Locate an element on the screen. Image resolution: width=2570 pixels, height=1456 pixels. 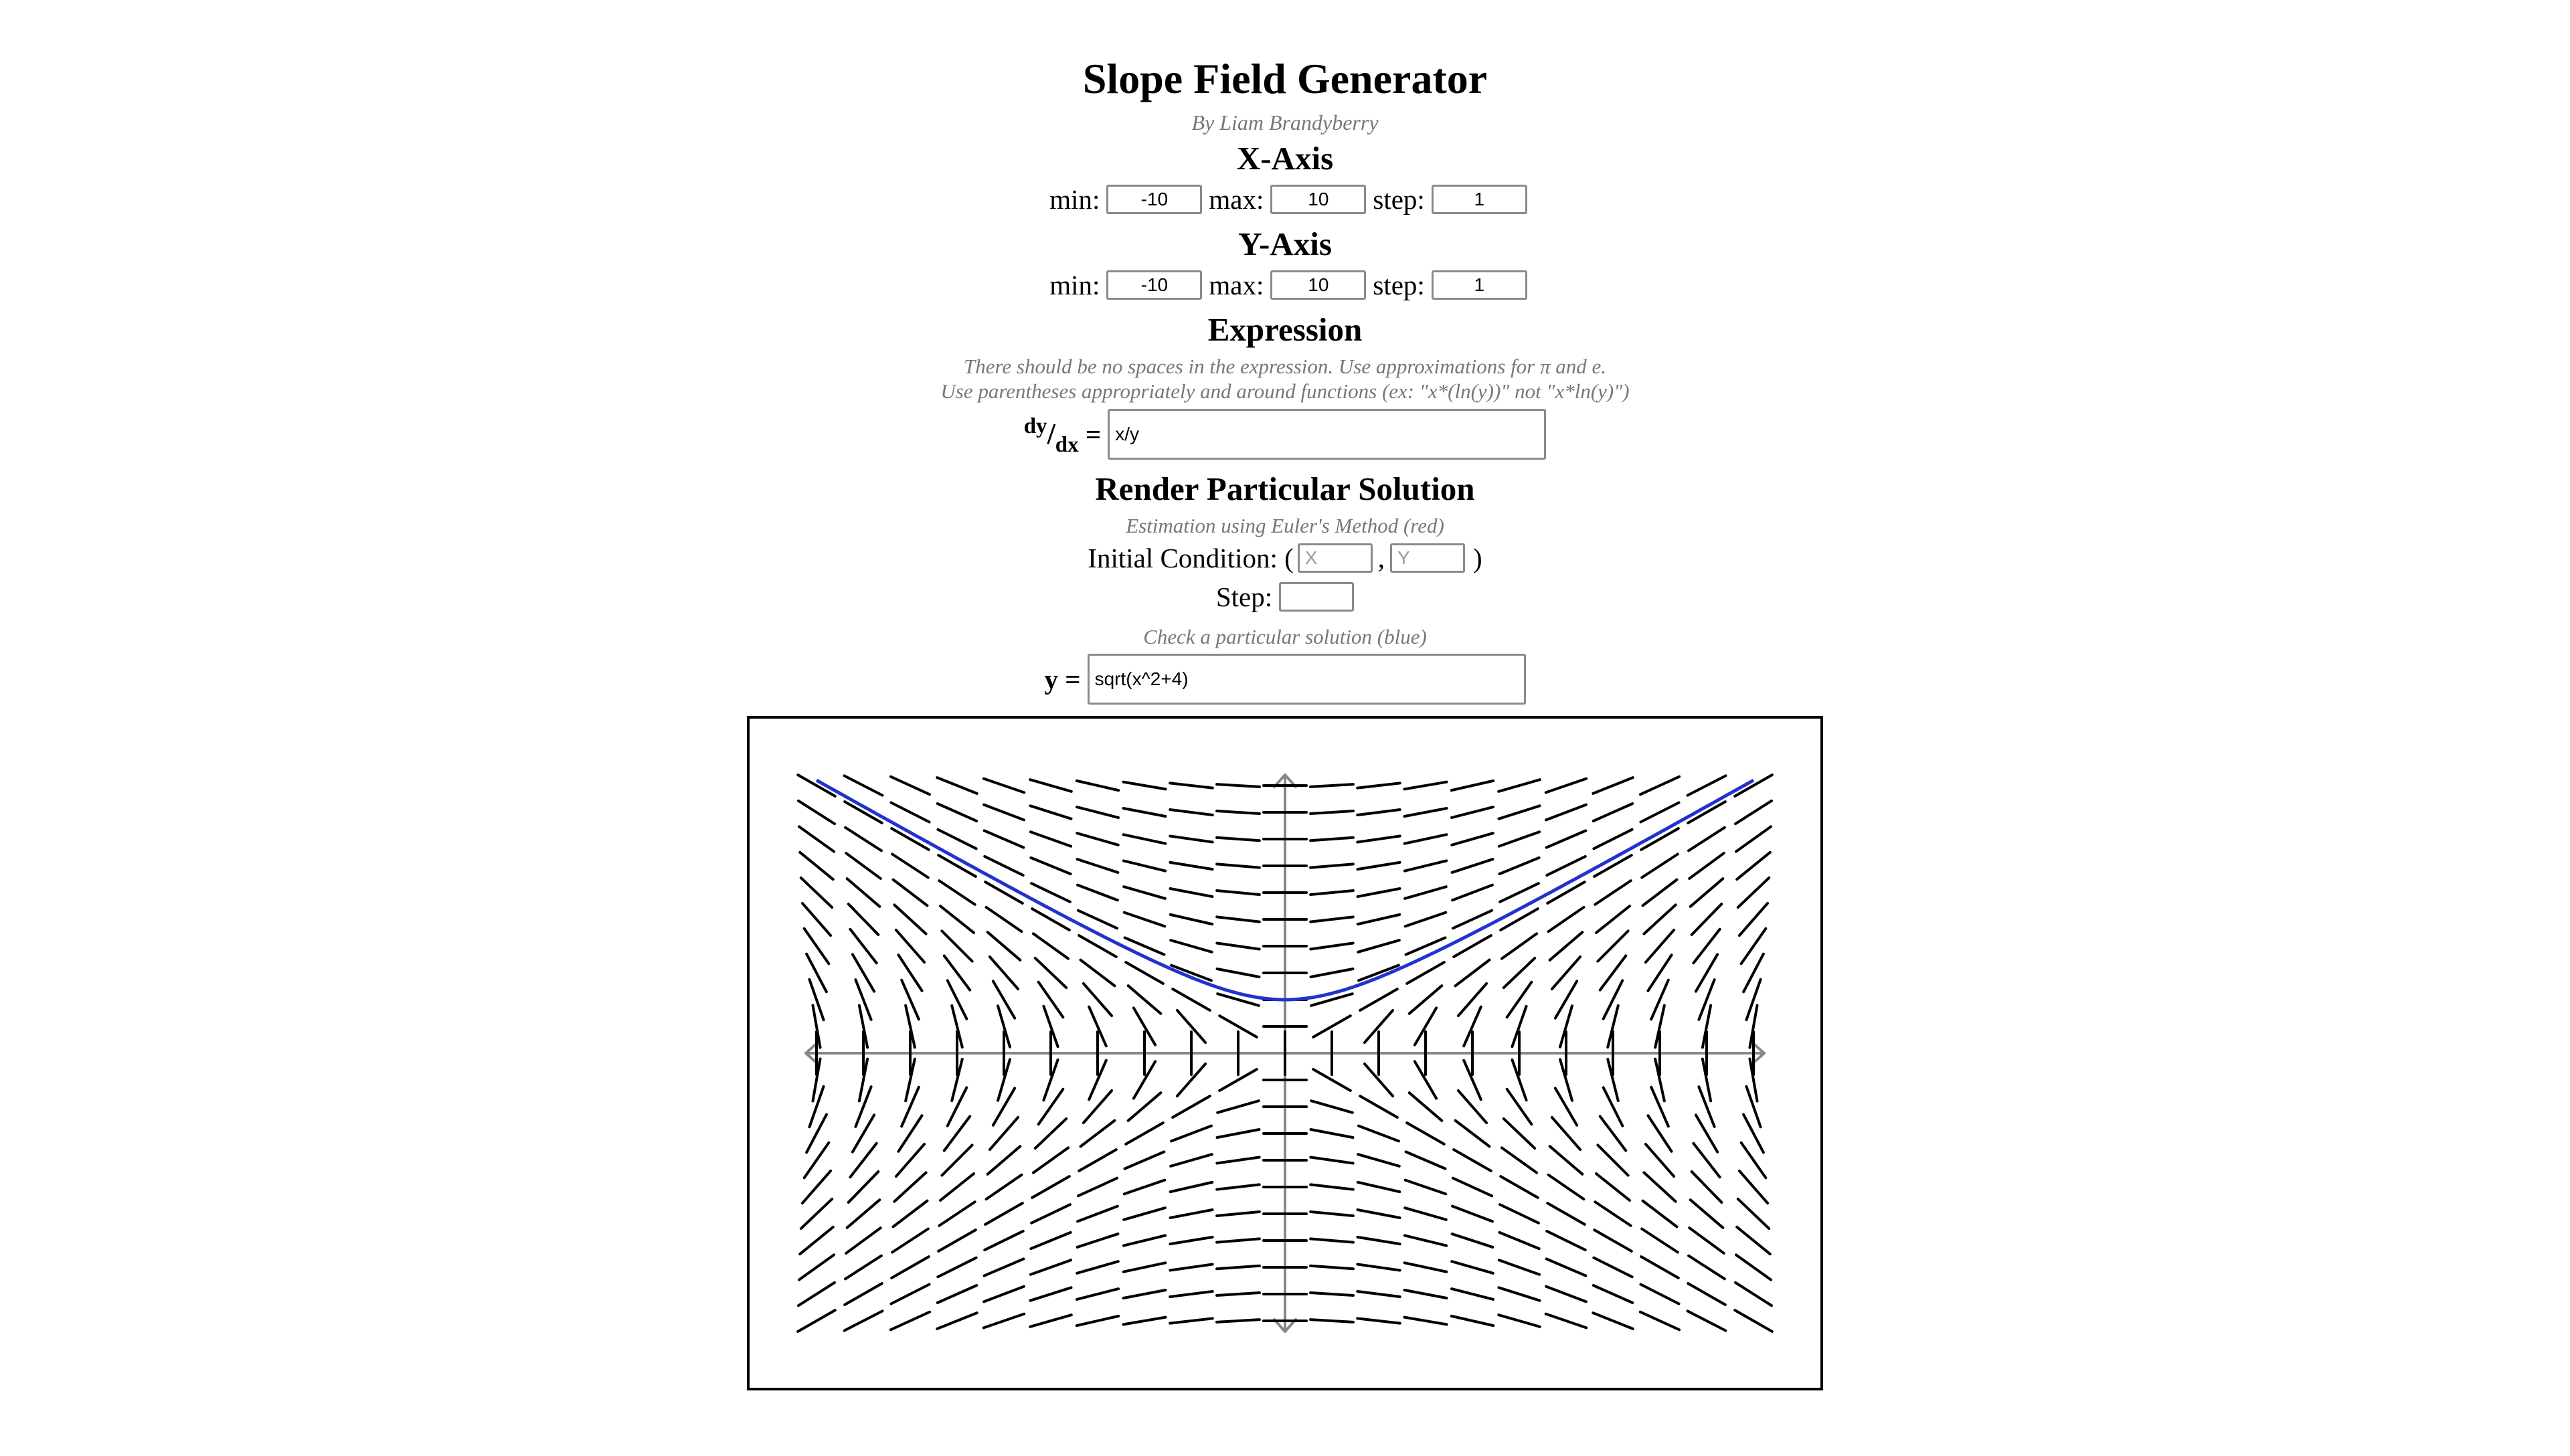
solution-input is located at coordinates (1307, 679).